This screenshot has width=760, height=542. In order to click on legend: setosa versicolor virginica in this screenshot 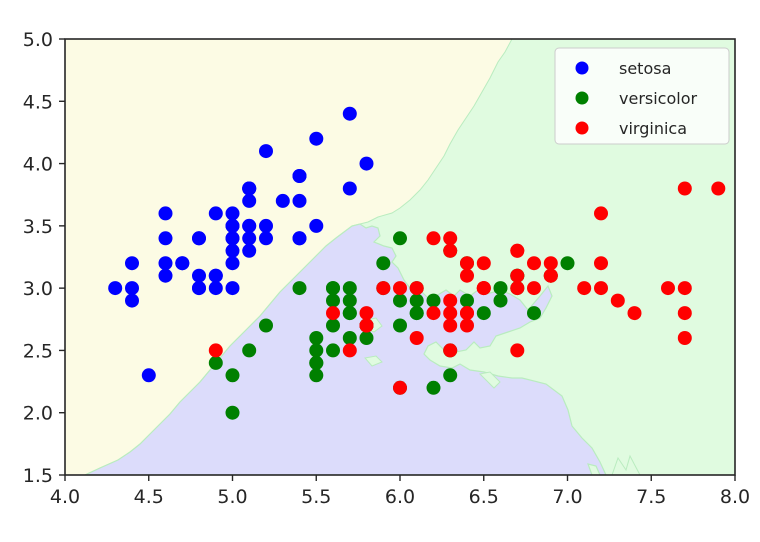, I will do `click(642, 96)`.